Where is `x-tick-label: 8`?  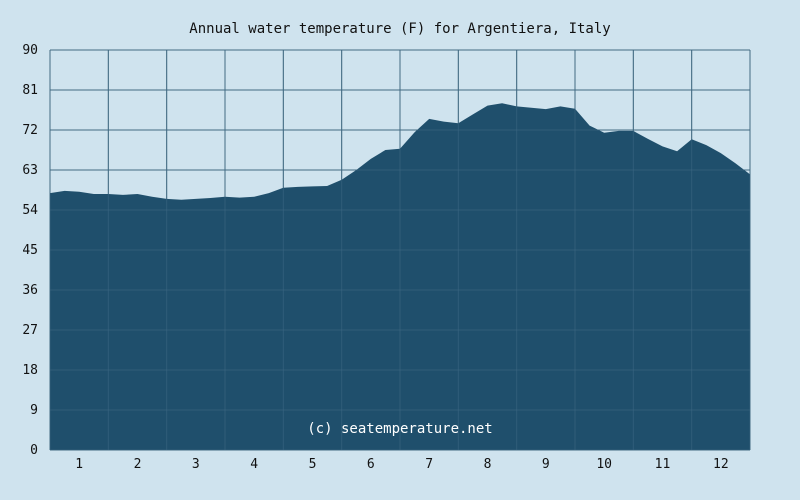
x-tick-label: 8 is located at coordinates (488, 464).